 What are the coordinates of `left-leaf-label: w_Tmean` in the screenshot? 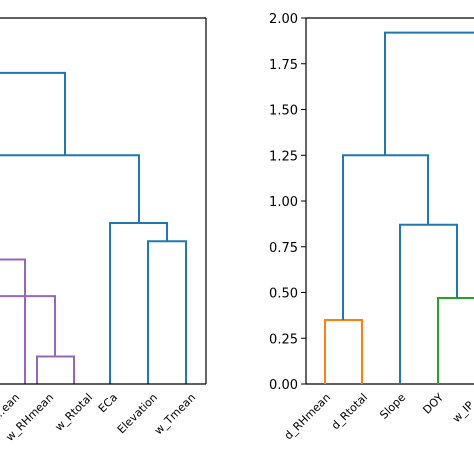 It's located at (175, 414).